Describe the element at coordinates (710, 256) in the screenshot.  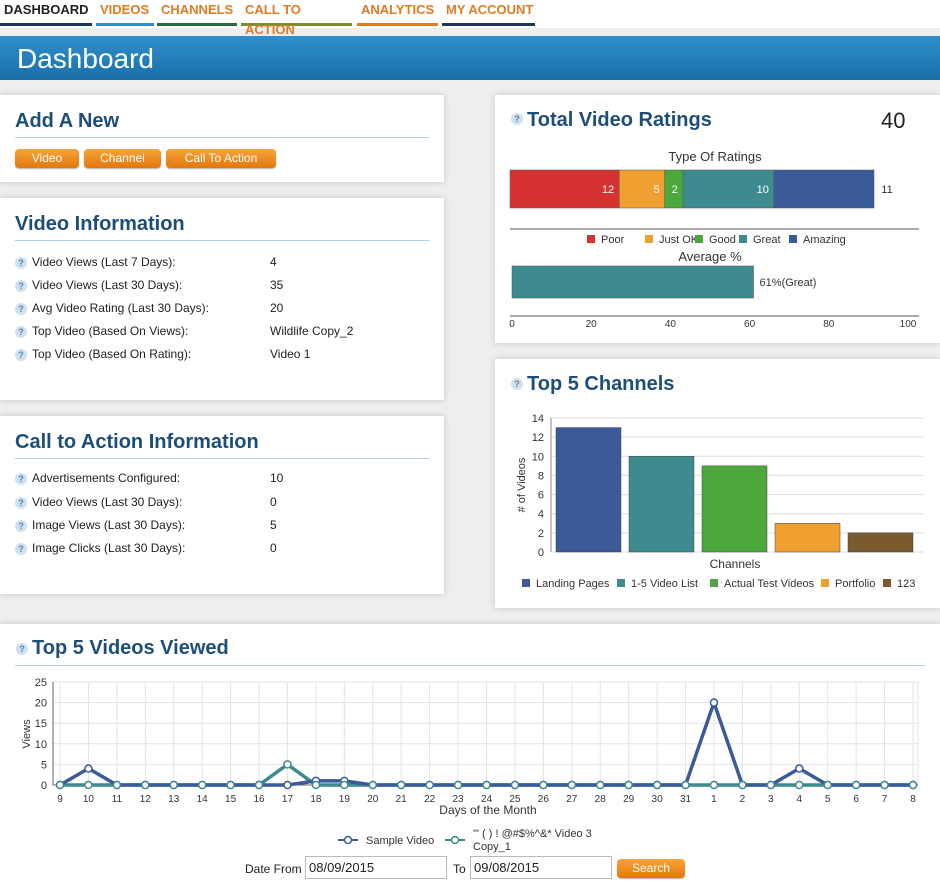
I see `average-title: Average %` at that location.